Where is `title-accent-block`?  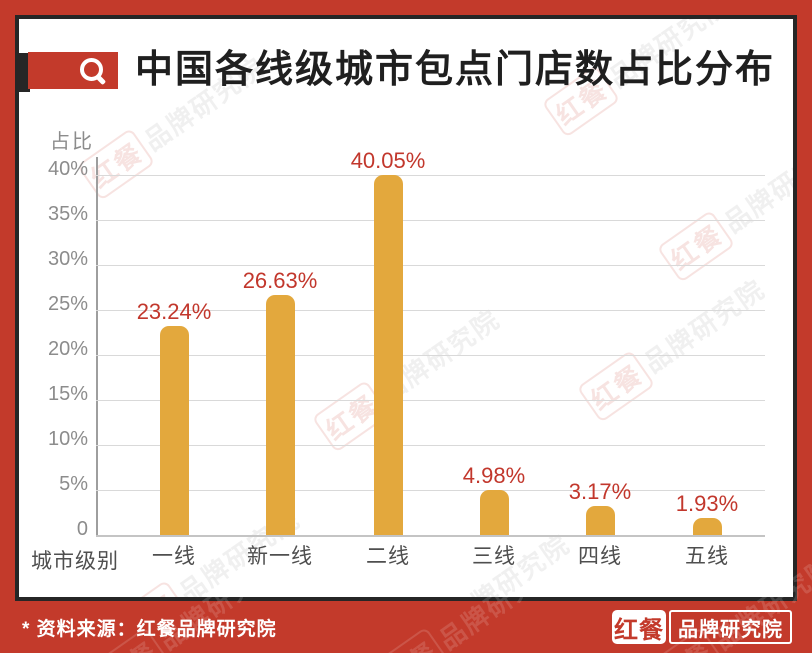
title-accent-block is located at coordinates (73, 70).